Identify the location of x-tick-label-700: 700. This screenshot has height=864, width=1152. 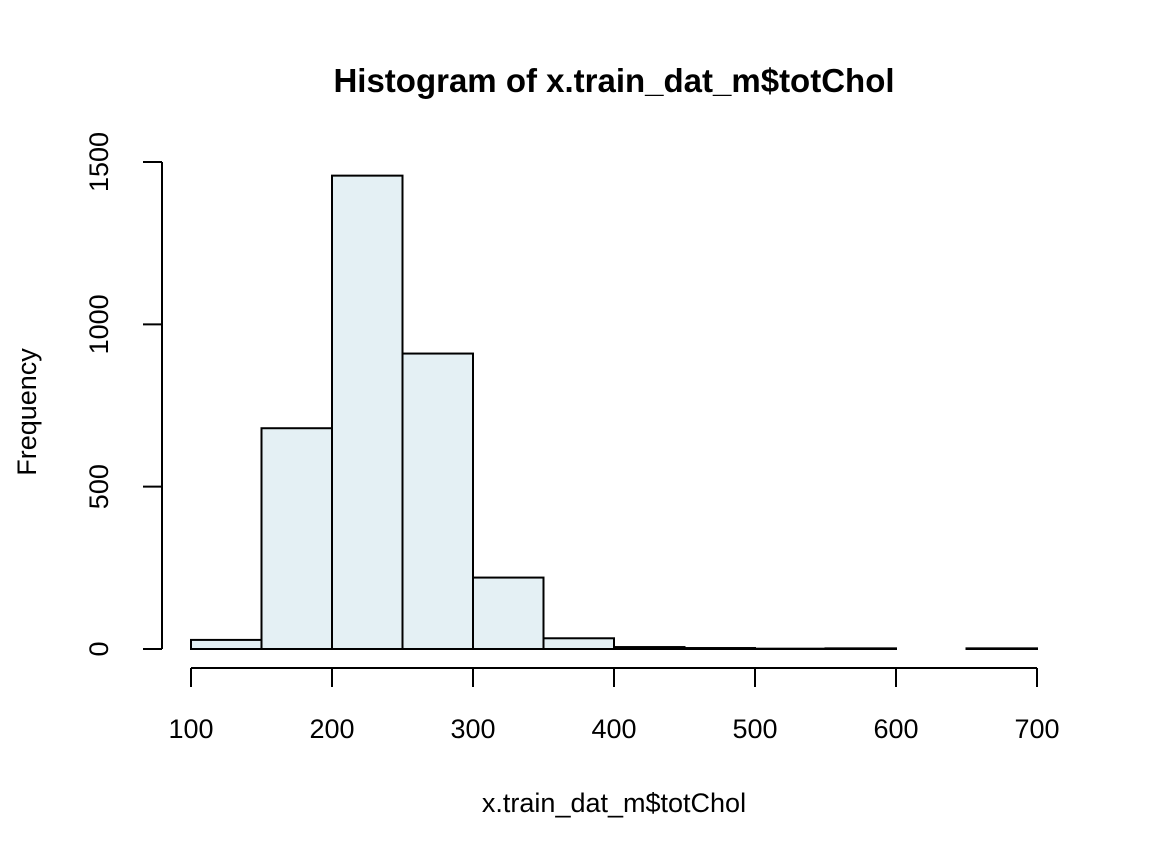
(1036, 729).